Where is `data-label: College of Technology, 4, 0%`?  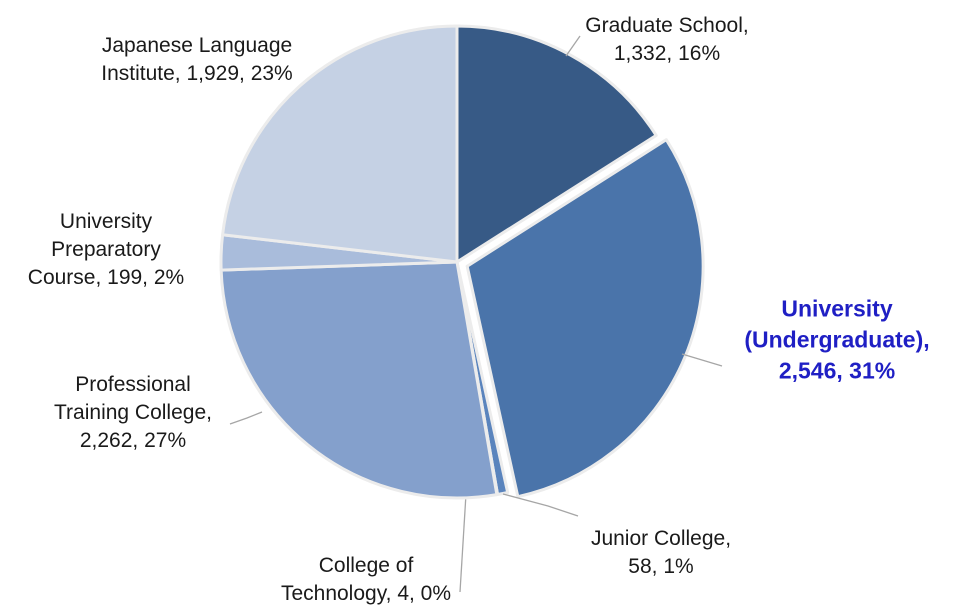
data-label: College of Technology, 4, 0% is located at coordinates (366, 579).